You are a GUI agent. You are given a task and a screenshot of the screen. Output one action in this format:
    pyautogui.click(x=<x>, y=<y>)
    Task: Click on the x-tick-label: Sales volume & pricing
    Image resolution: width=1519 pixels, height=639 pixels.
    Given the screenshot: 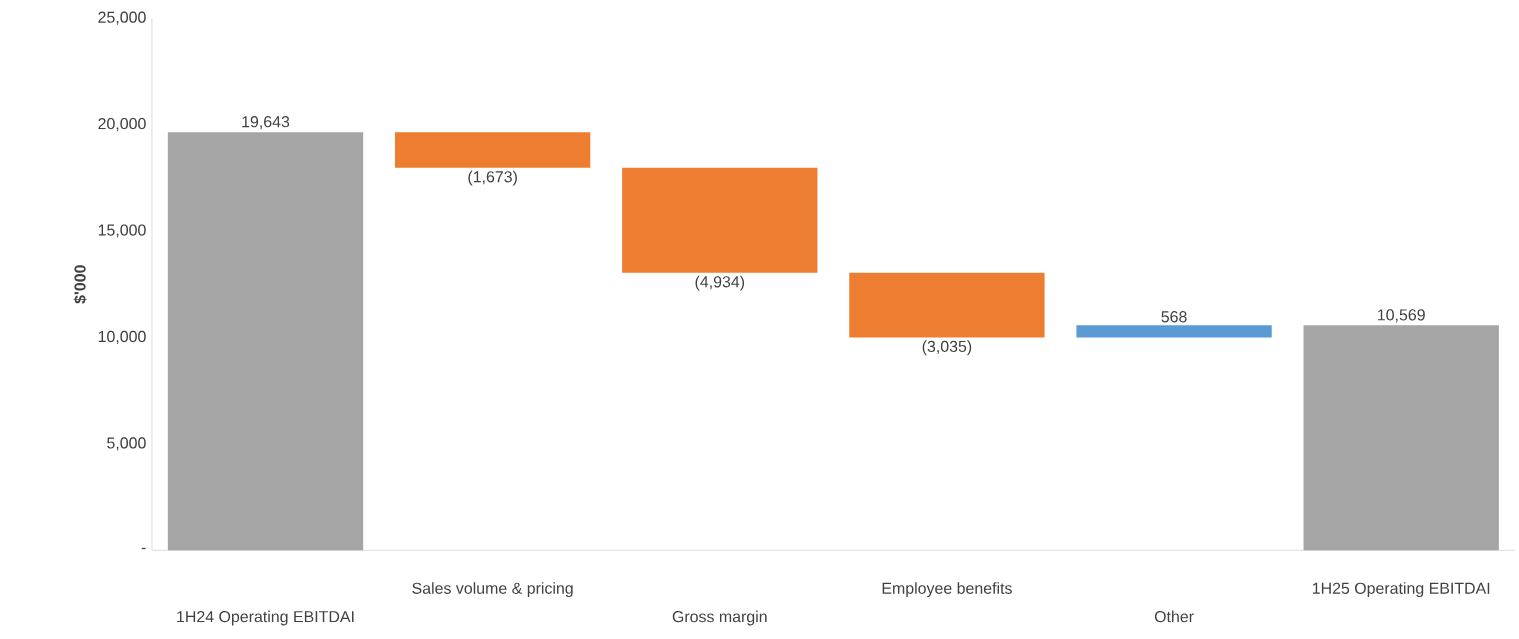 What is the action you would take?
    pyautogui.click(x=492, y=590)
    